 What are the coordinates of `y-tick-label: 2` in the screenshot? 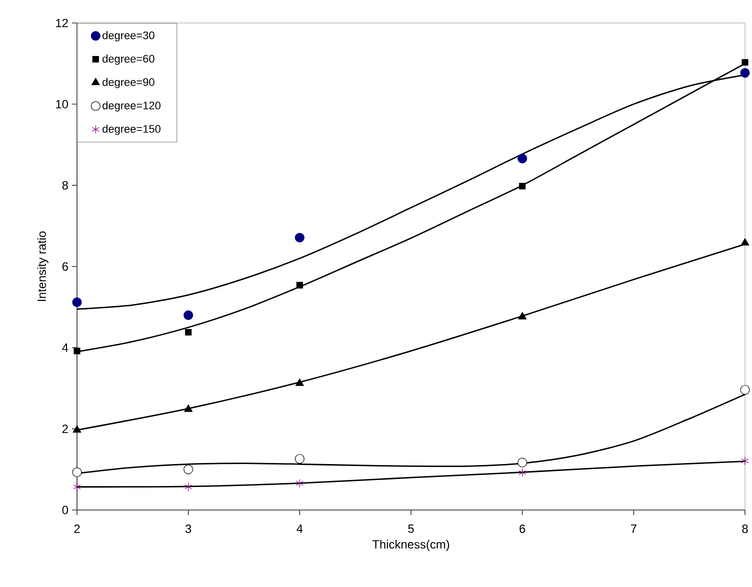 It's located at (65, 429).